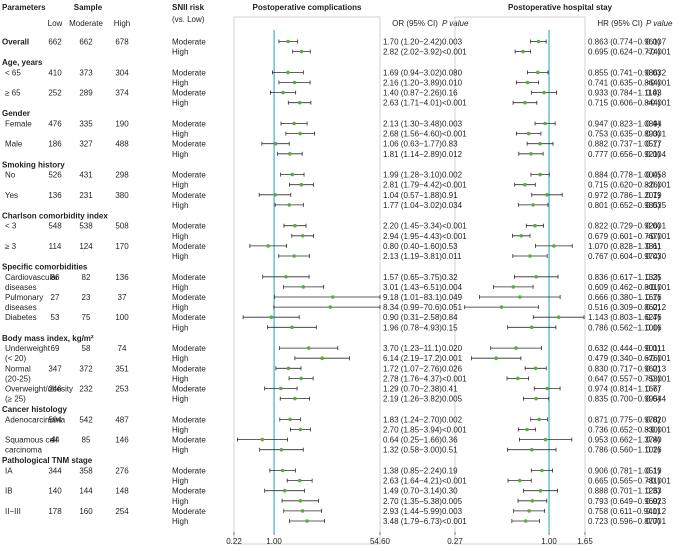 Image resolution: width=685 pixels, height=551 pixels. I want to click on or-estimate: 2.70 (1.85−3.94), so click(412, 430).